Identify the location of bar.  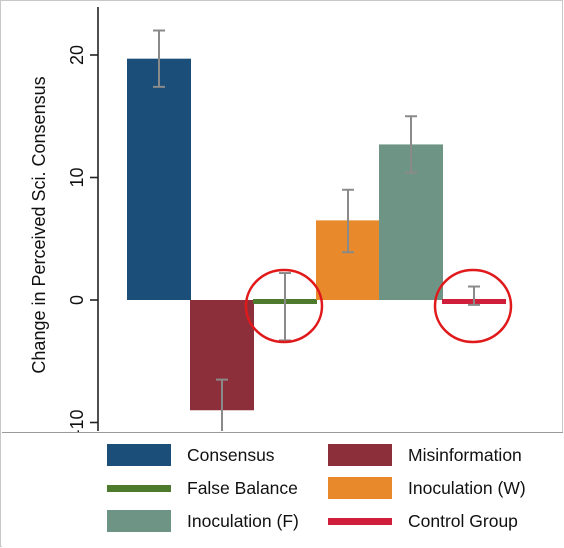
(159, 179).